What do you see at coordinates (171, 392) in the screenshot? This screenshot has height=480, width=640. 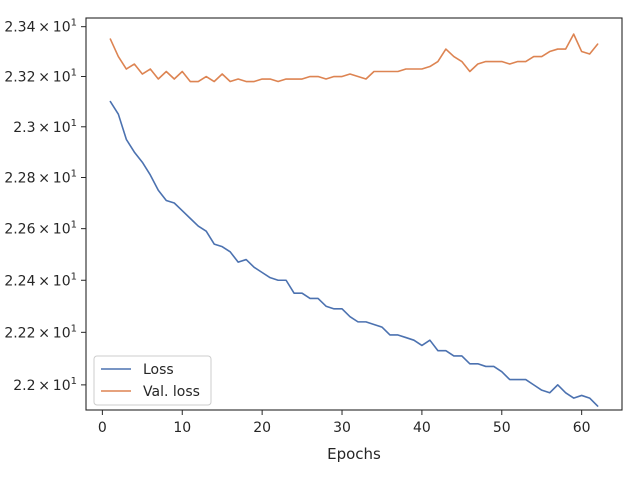 I see `legend-label-val-loss: Val. loss` at bounding box center [171, 392].